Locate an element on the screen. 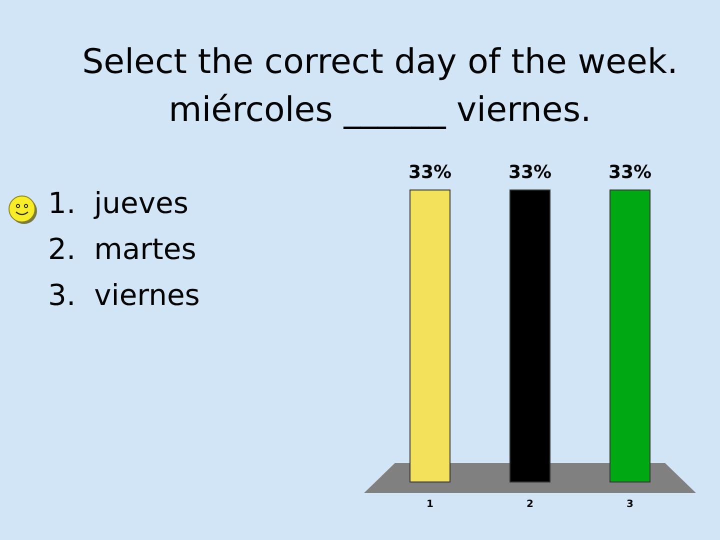 The image size is (720, 540). chart-subtitle: miércoles ______ viernes. is located at coordinates (380, 110).